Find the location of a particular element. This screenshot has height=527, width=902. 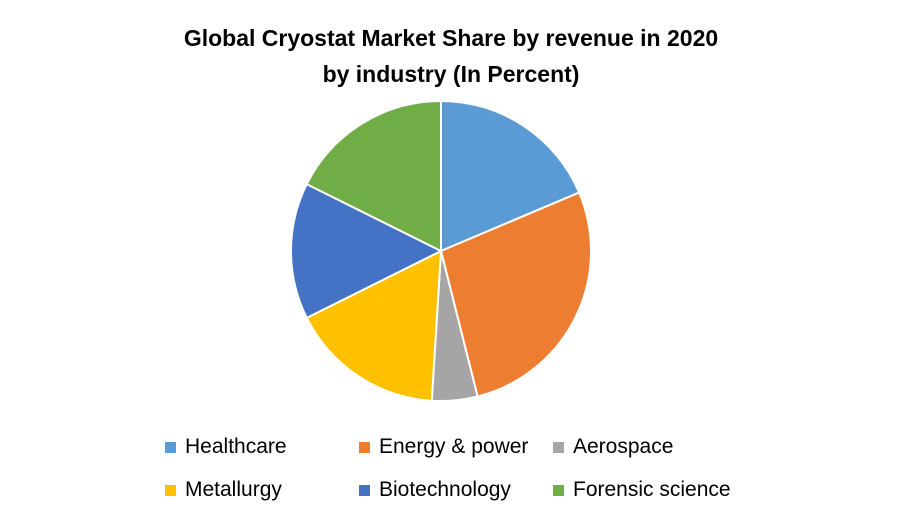

legend-swatch-energy-power is located at coordinates (364, 447).